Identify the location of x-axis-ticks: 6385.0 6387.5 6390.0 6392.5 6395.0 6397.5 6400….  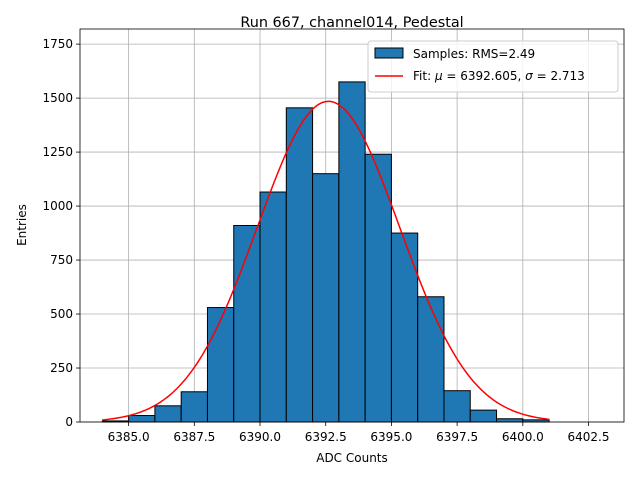
(359, 433).